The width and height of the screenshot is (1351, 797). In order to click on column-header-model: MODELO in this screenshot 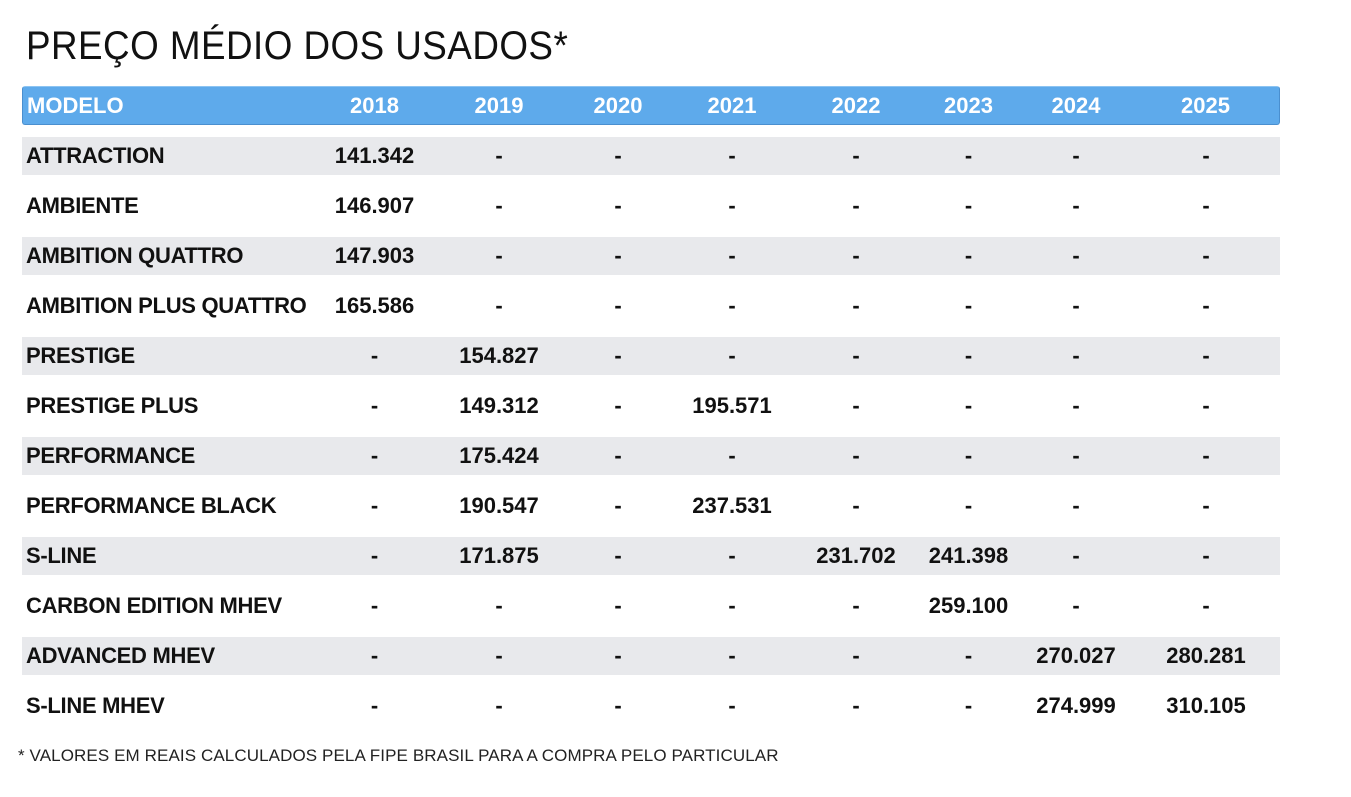, I will do `click(170, 105)`.